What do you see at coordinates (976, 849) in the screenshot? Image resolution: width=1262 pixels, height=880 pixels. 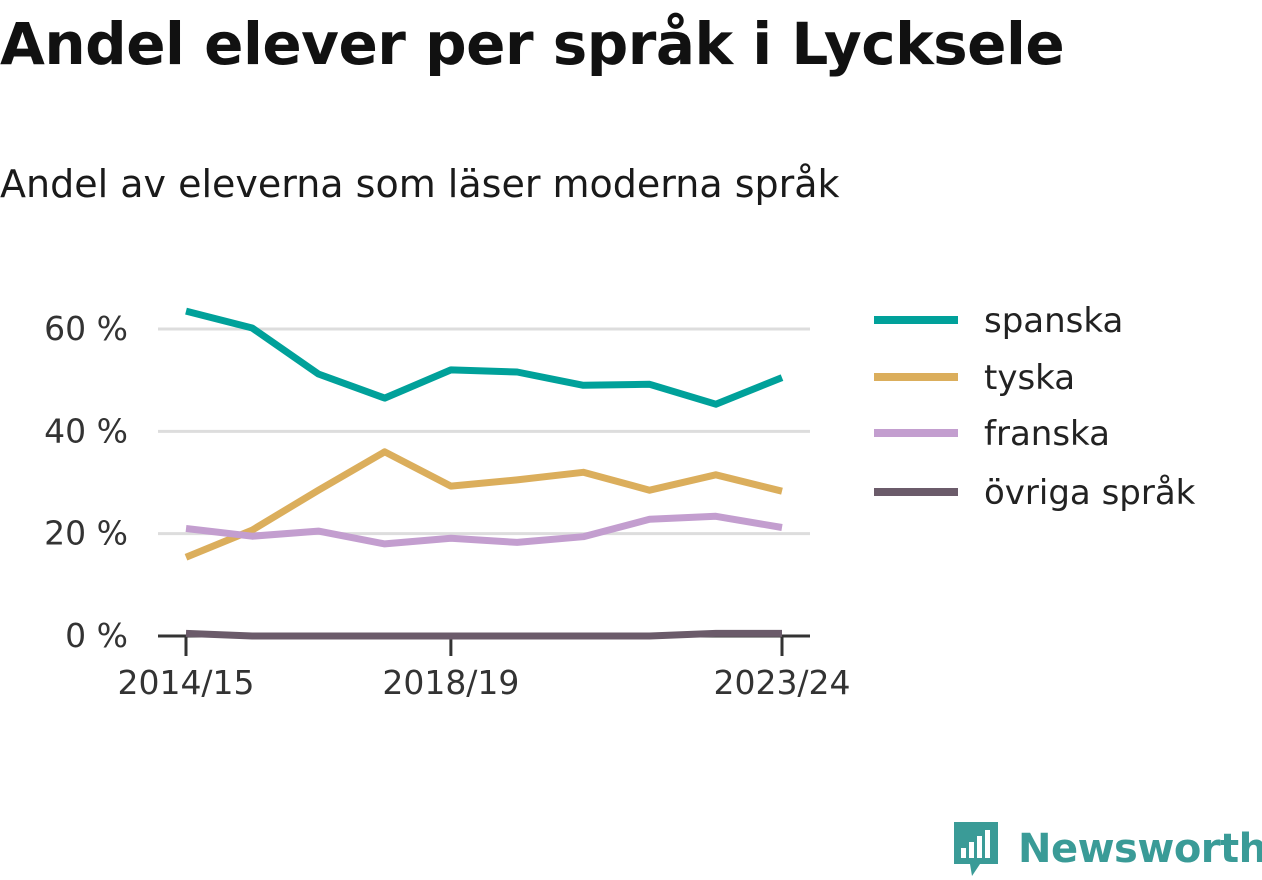 I see `newsworthy-logo-icon` at bounding box center [976, 849].